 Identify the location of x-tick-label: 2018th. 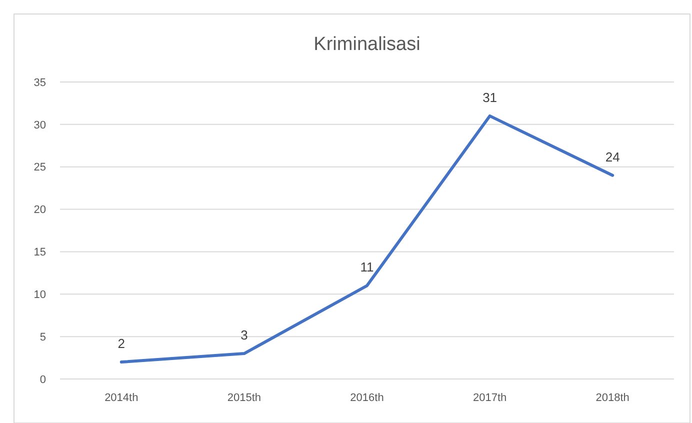
(613, 398).